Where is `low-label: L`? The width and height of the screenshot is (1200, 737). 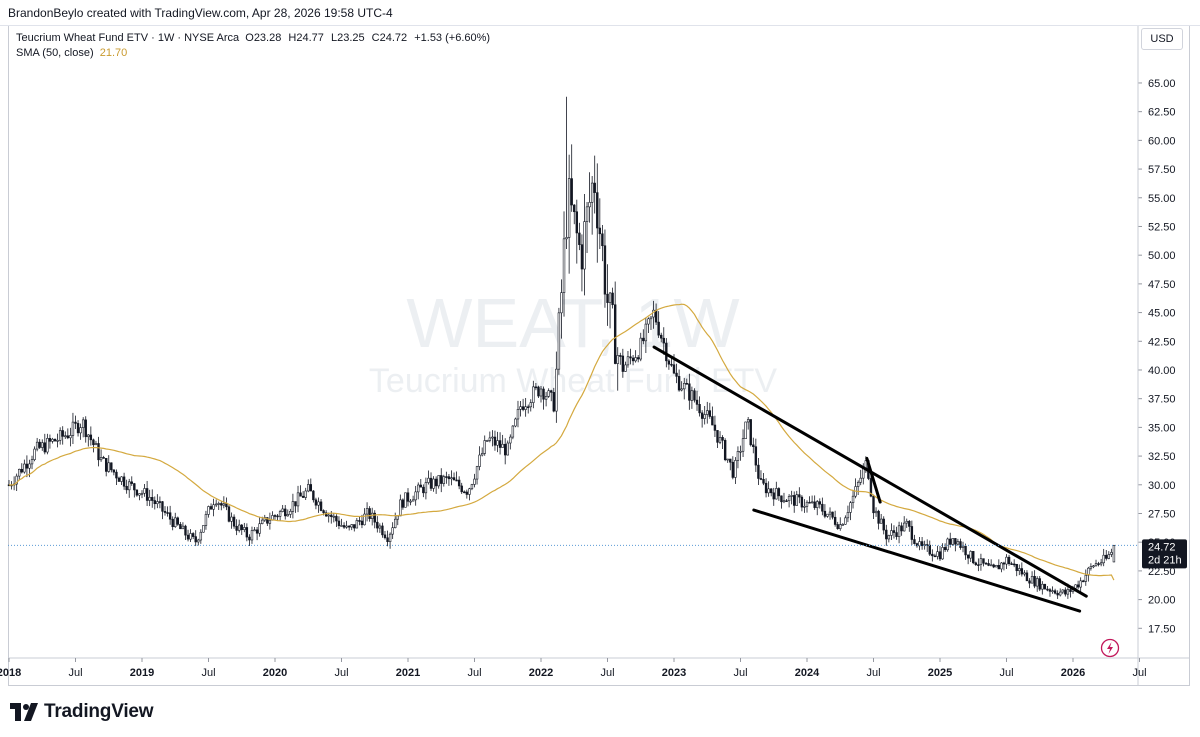
low-label: L is located at coordinates (334, 38).